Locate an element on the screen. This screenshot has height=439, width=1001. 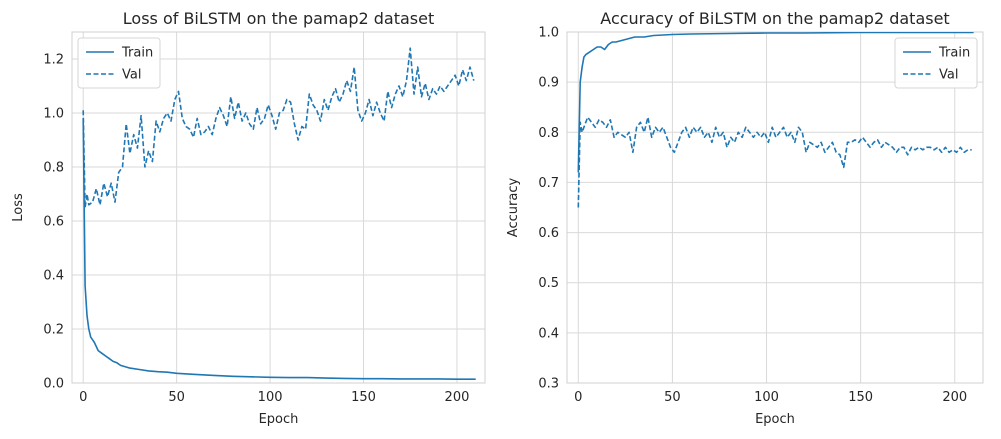
y-tick-label: 0.7 is located at coordinates (548, 183).